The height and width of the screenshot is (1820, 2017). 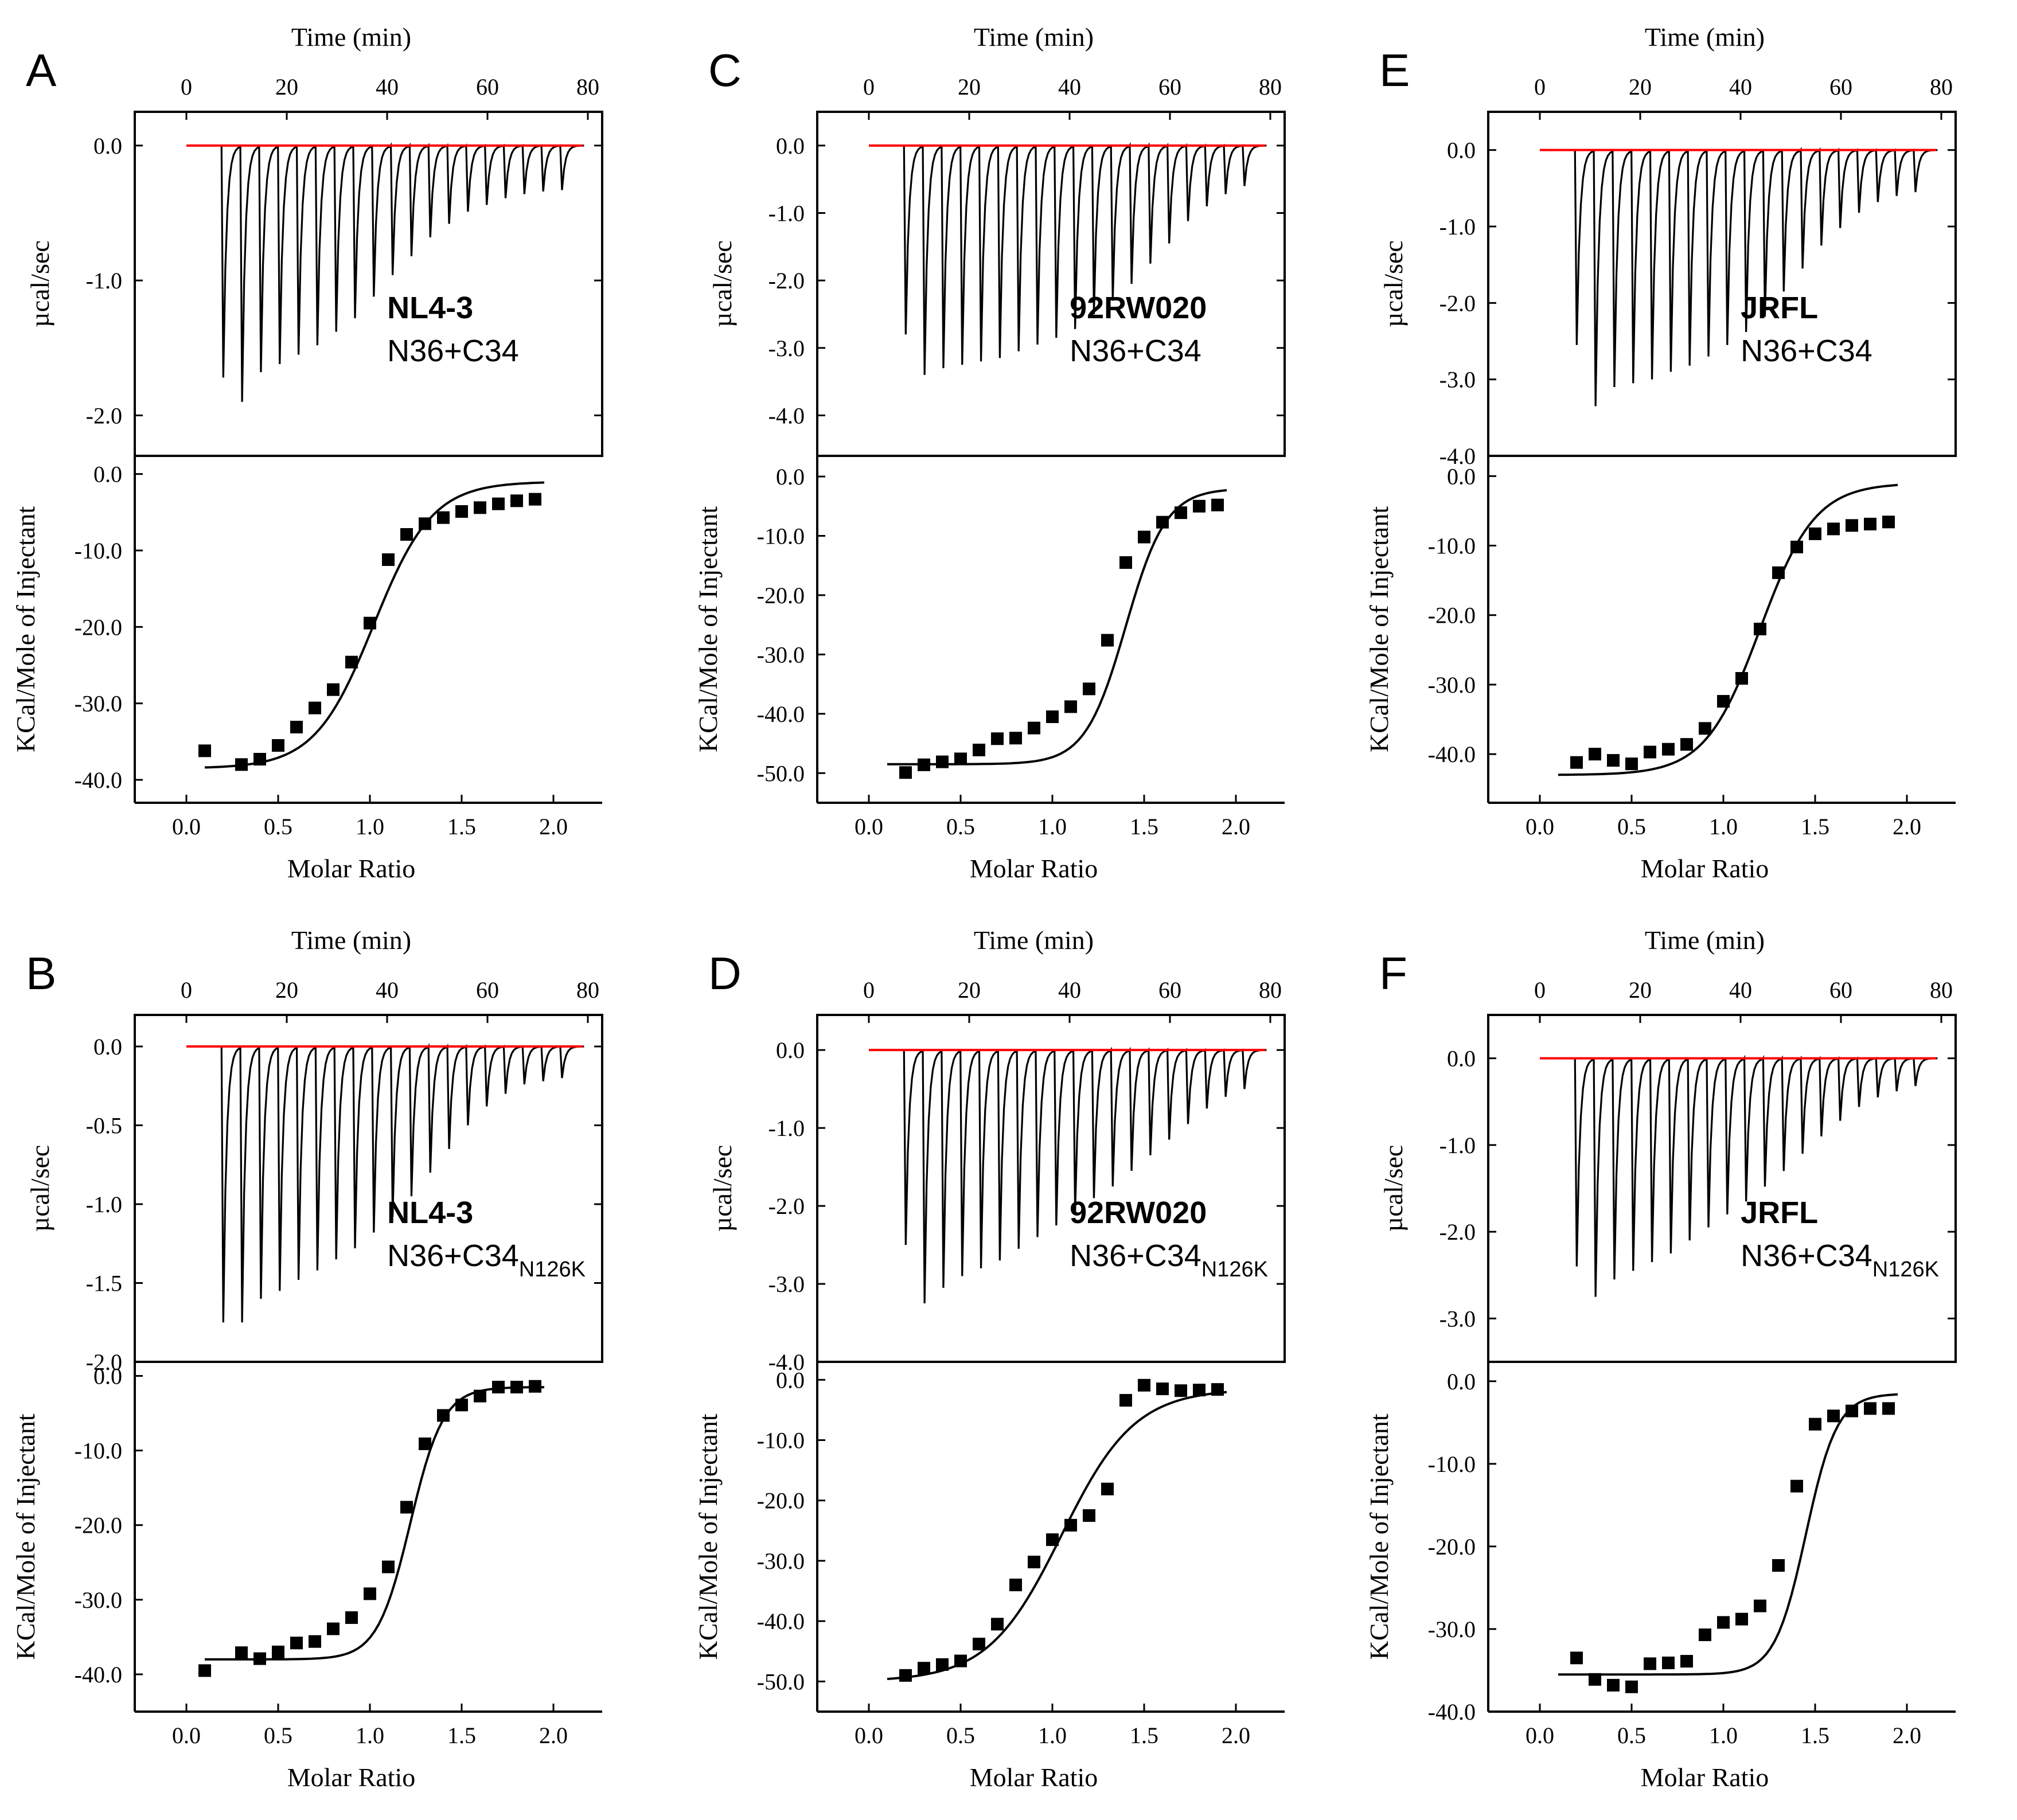 What do you see at coordinates (104, 1283) in the screenshot?
I see `power-tick-label: -1.5` at bounding box center [104, 1283].